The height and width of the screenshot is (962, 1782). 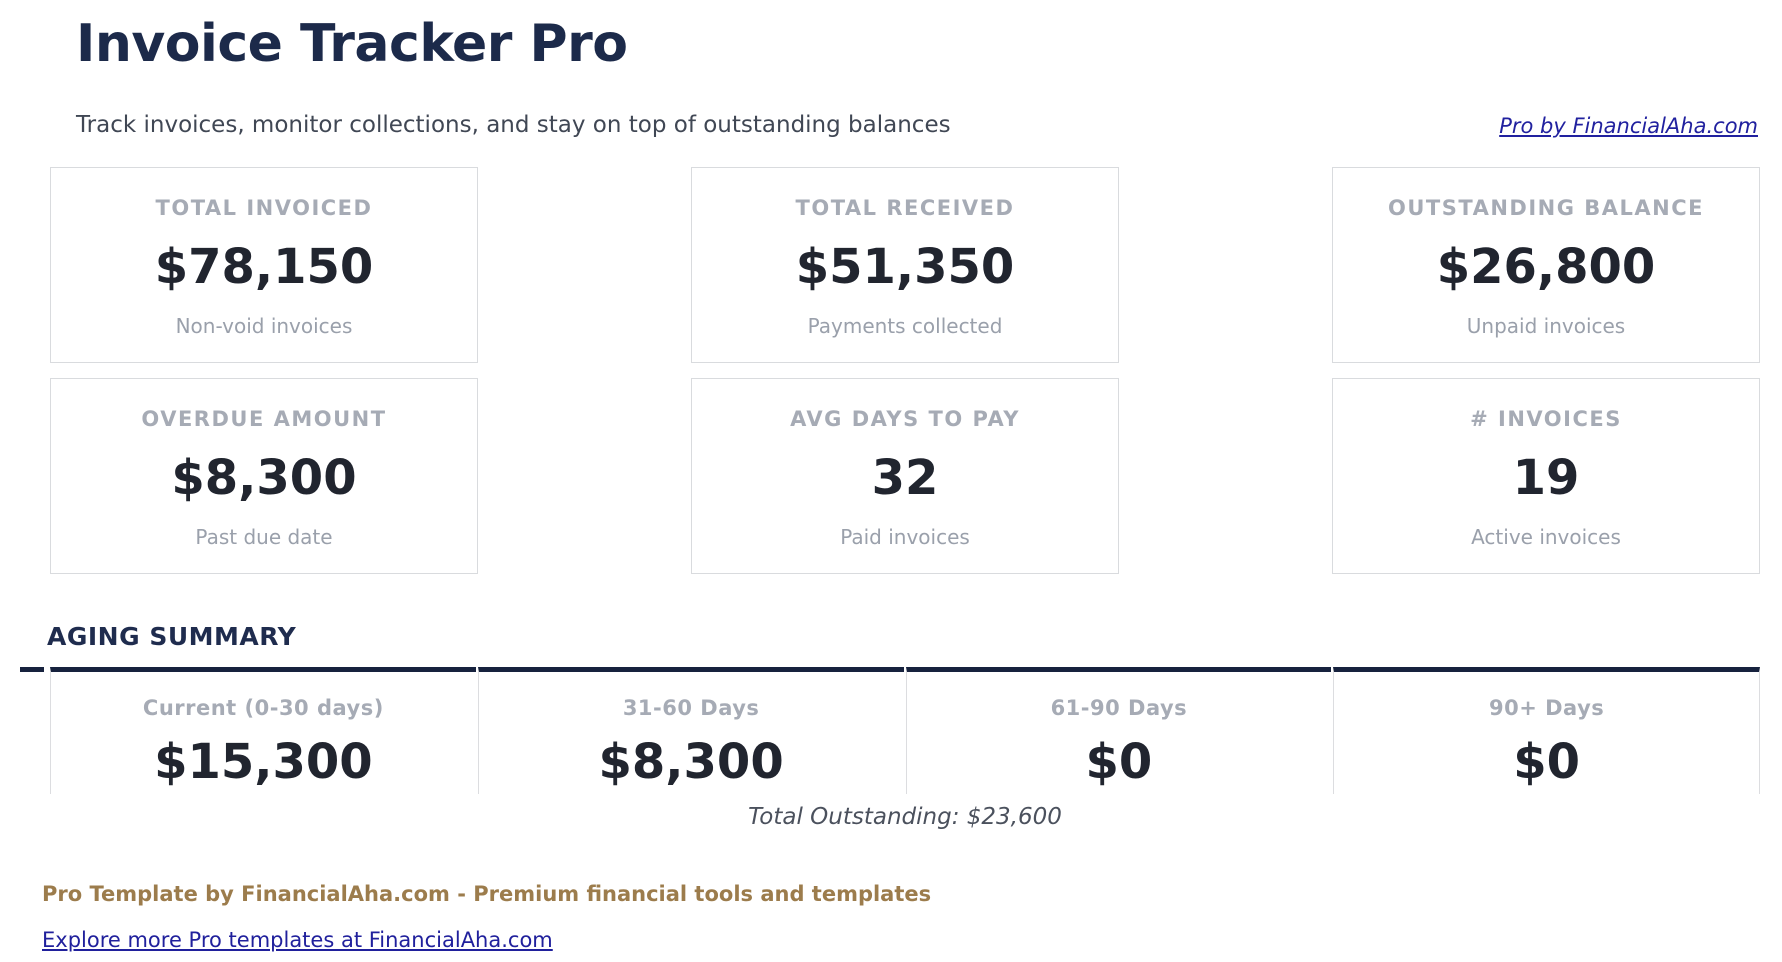 I want to click on aging-col-label: 90+ Days, so click(x=1546, y=708).